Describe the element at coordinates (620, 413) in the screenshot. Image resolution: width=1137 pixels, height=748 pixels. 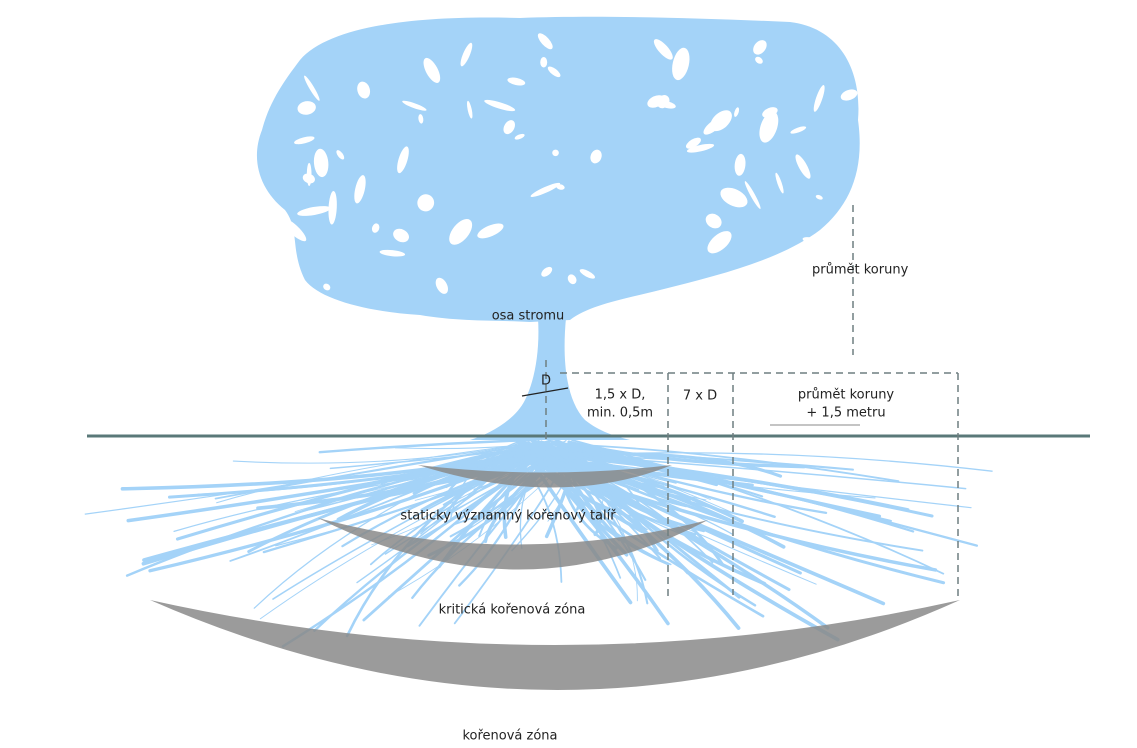
I see `label: min. 0,5m` at that location.